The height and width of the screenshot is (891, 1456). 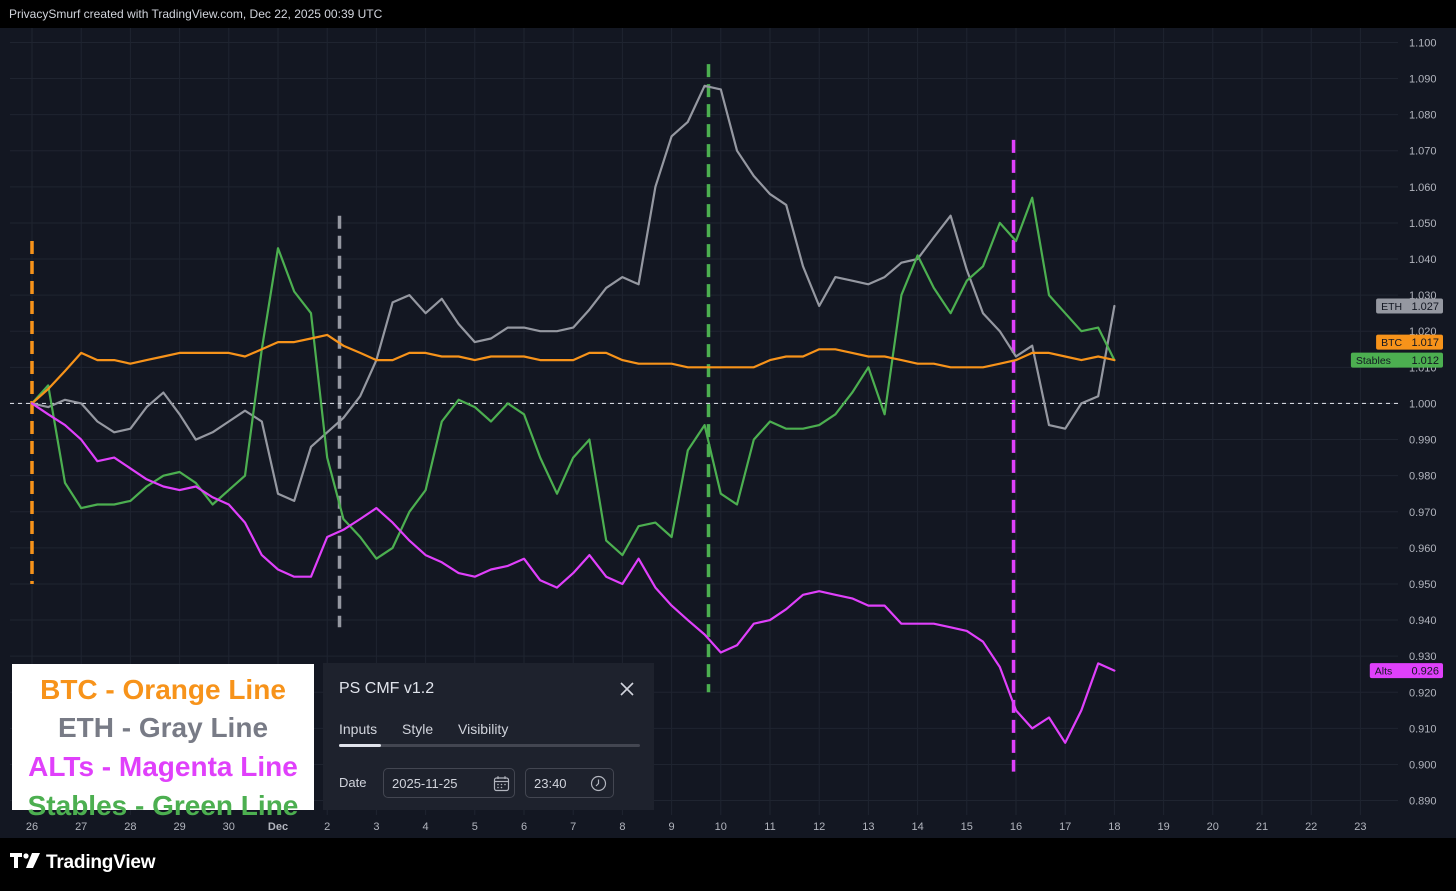 I want to click on x-tick-label: 8, so click(x=622, y=827).